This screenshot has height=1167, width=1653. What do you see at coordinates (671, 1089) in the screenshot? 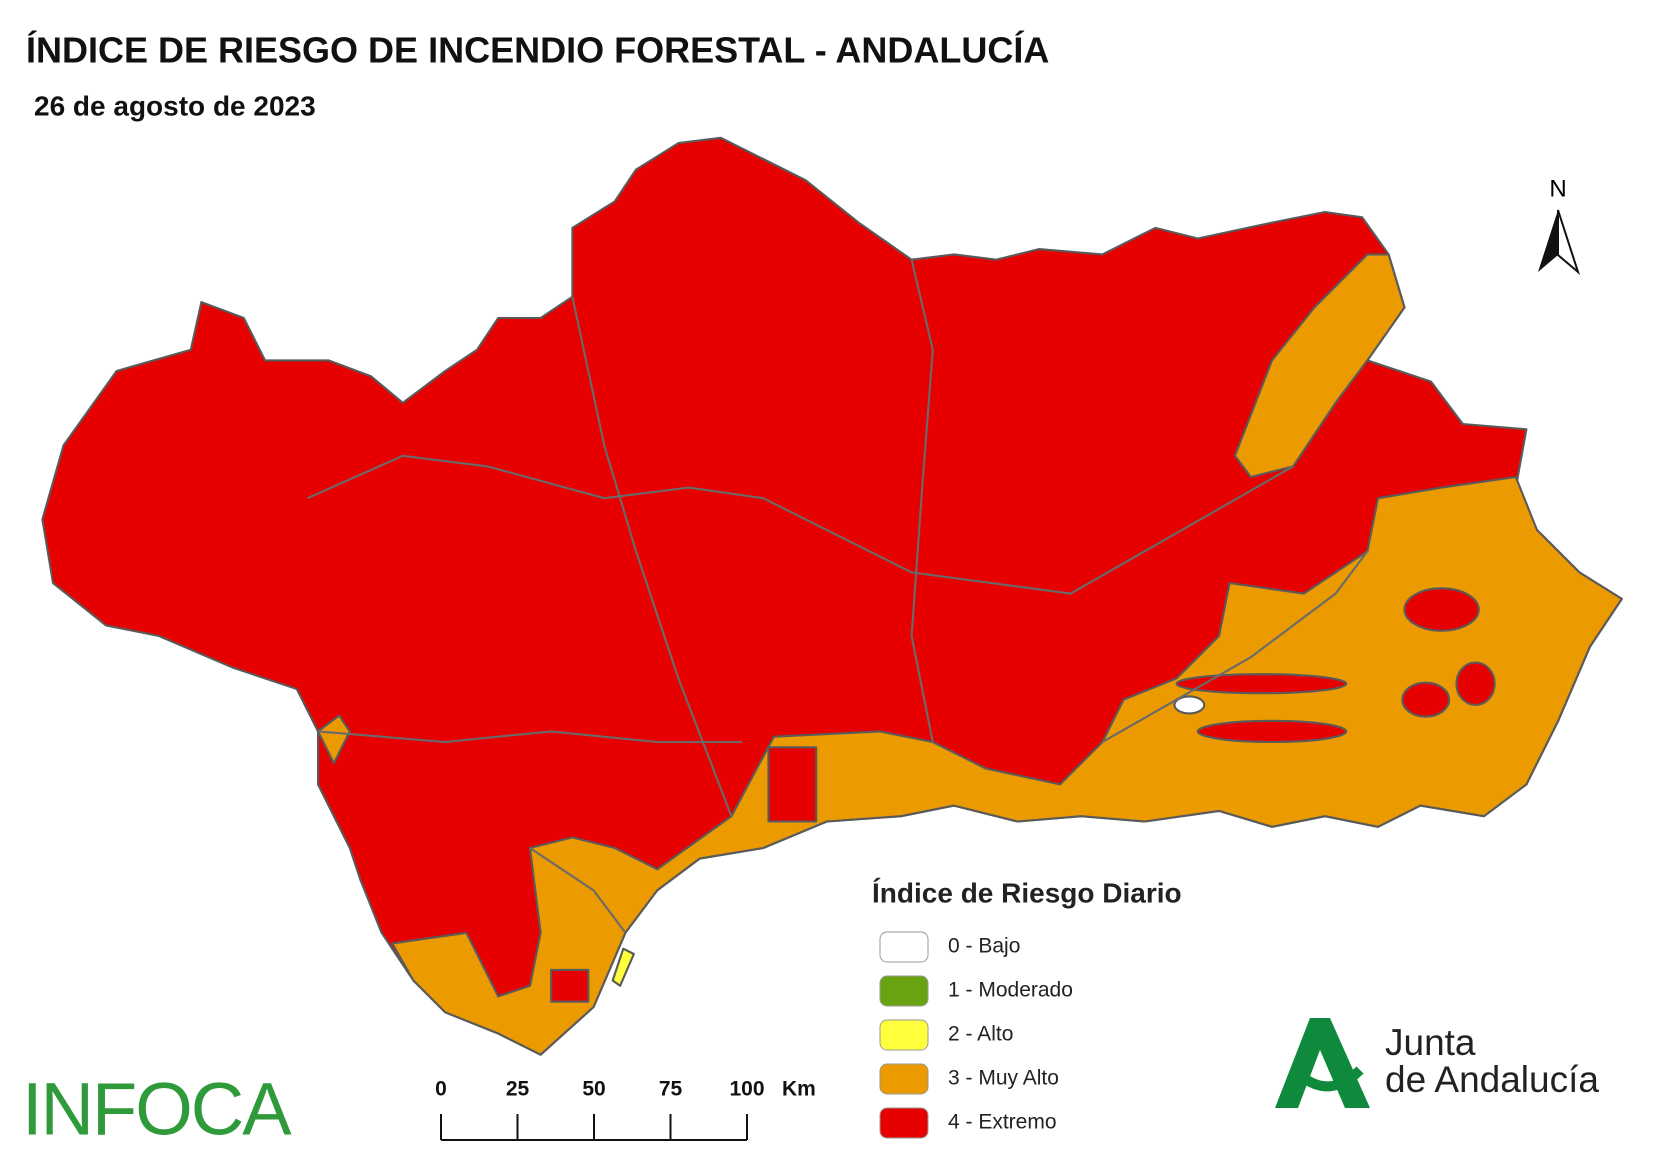
I see `scale-label: 75` at bounding box center [671, 1089].